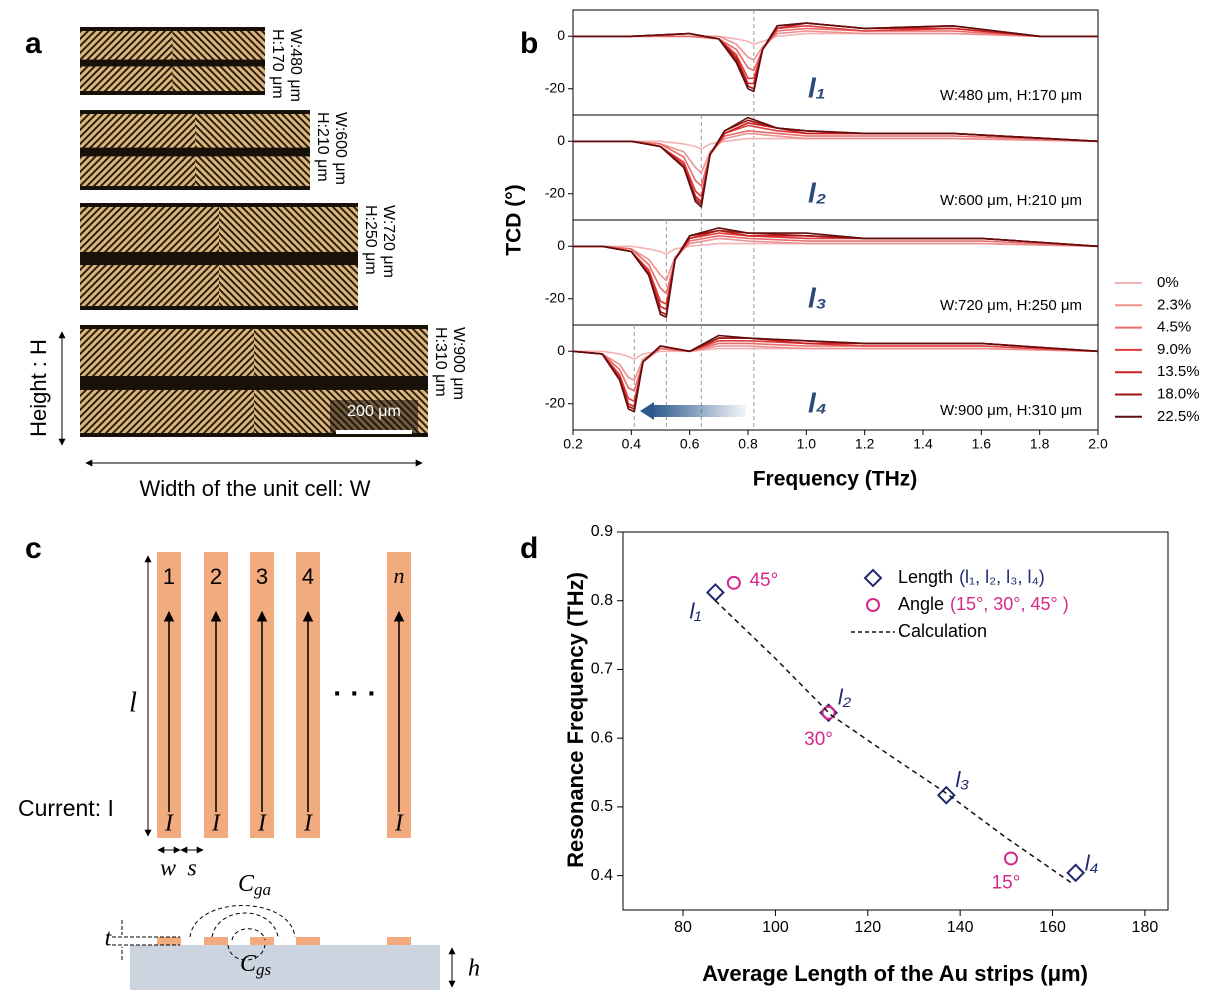  What do you see at coordinates (146, 940) in the screenshot?
I see `thickness-marks` at bounding box center [146, 940].